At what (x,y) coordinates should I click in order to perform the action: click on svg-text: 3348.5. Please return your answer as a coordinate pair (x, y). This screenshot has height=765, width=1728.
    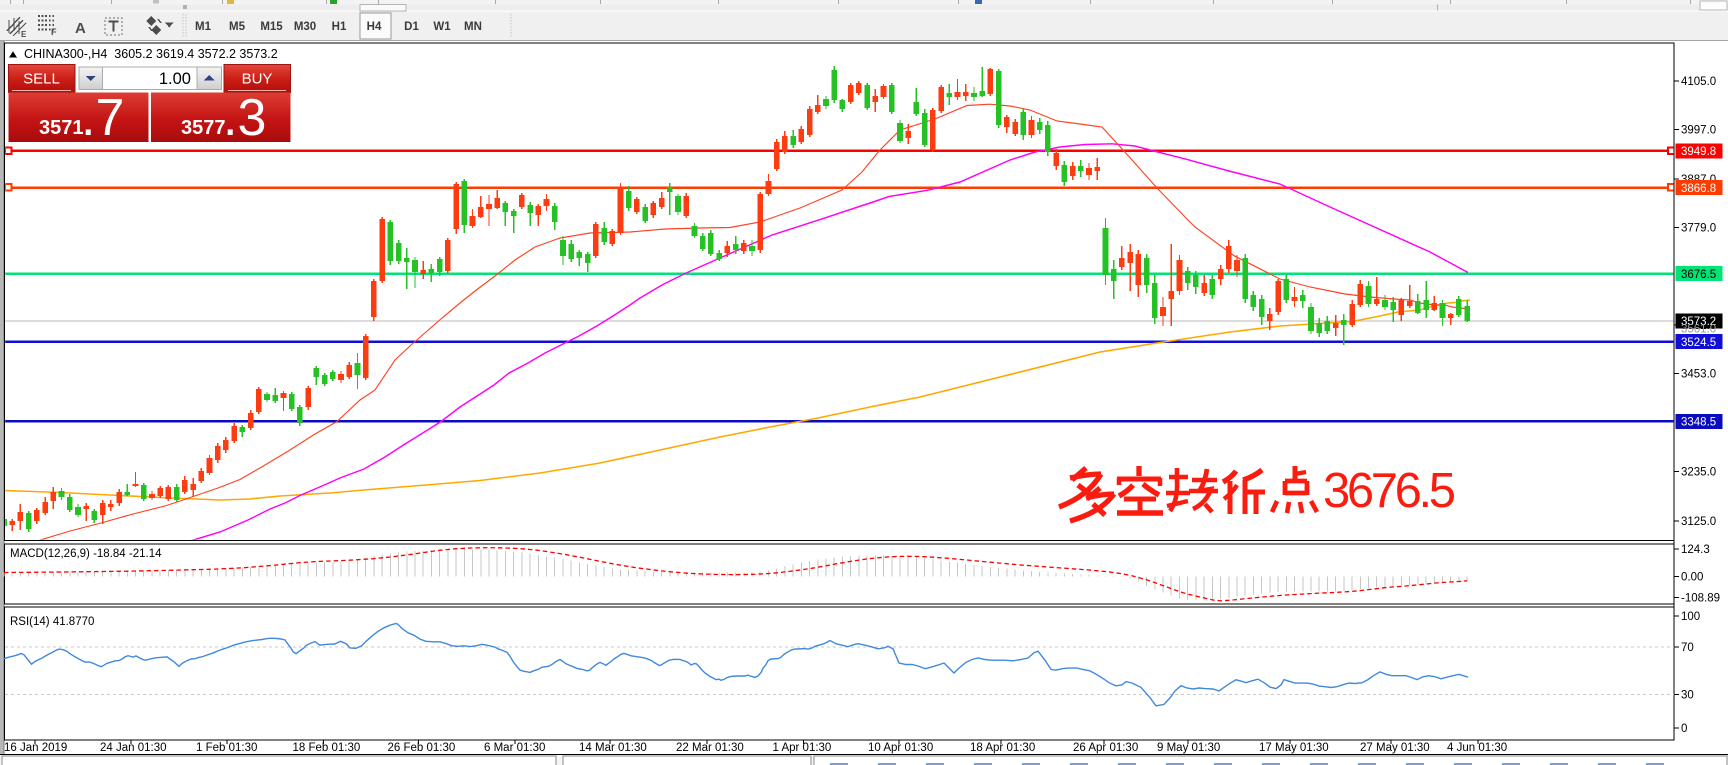
    Looking at the image, I should click on (1698, 423).